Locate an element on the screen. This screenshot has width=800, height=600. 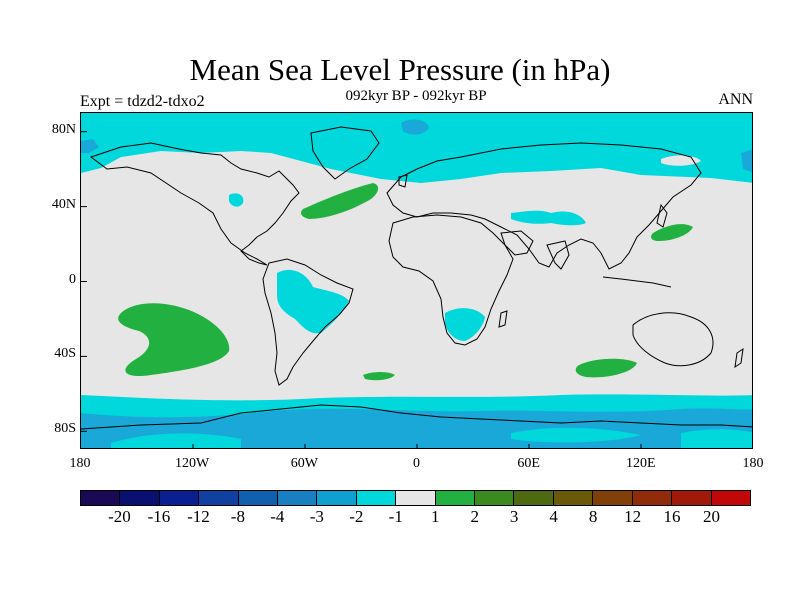
period-label: 092kyr BP - 092kyr BP is located at coordinates (416, 96).